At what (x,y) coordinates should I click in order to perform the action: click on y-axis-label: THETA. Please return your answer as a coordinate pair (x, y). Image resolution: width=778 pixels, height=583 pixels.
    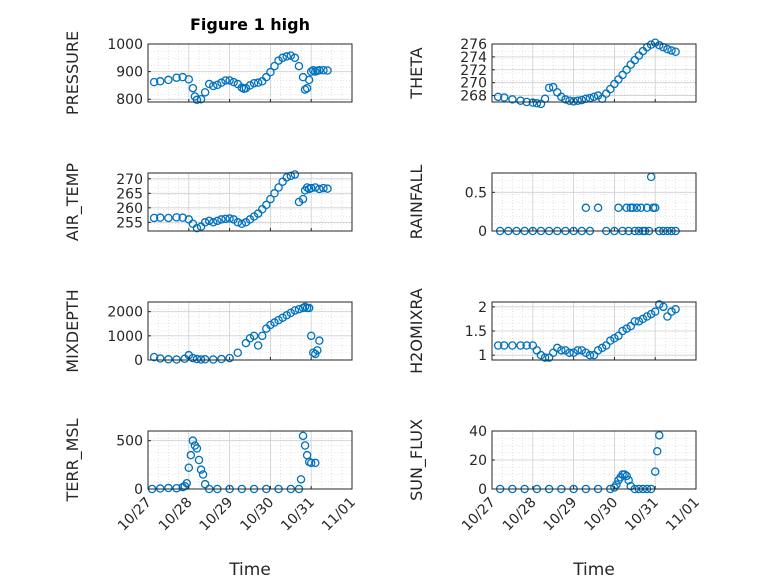
    Looking at the image, I should click on (416, 73).